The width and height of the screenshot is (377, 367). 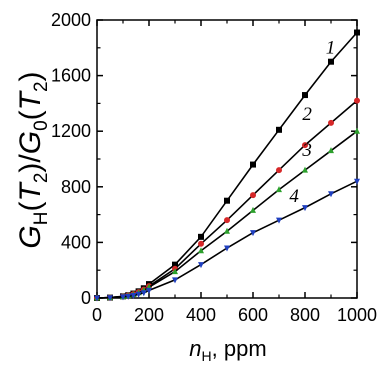 I want to click on curve-label-1: 1, so click(x=331, y=47).